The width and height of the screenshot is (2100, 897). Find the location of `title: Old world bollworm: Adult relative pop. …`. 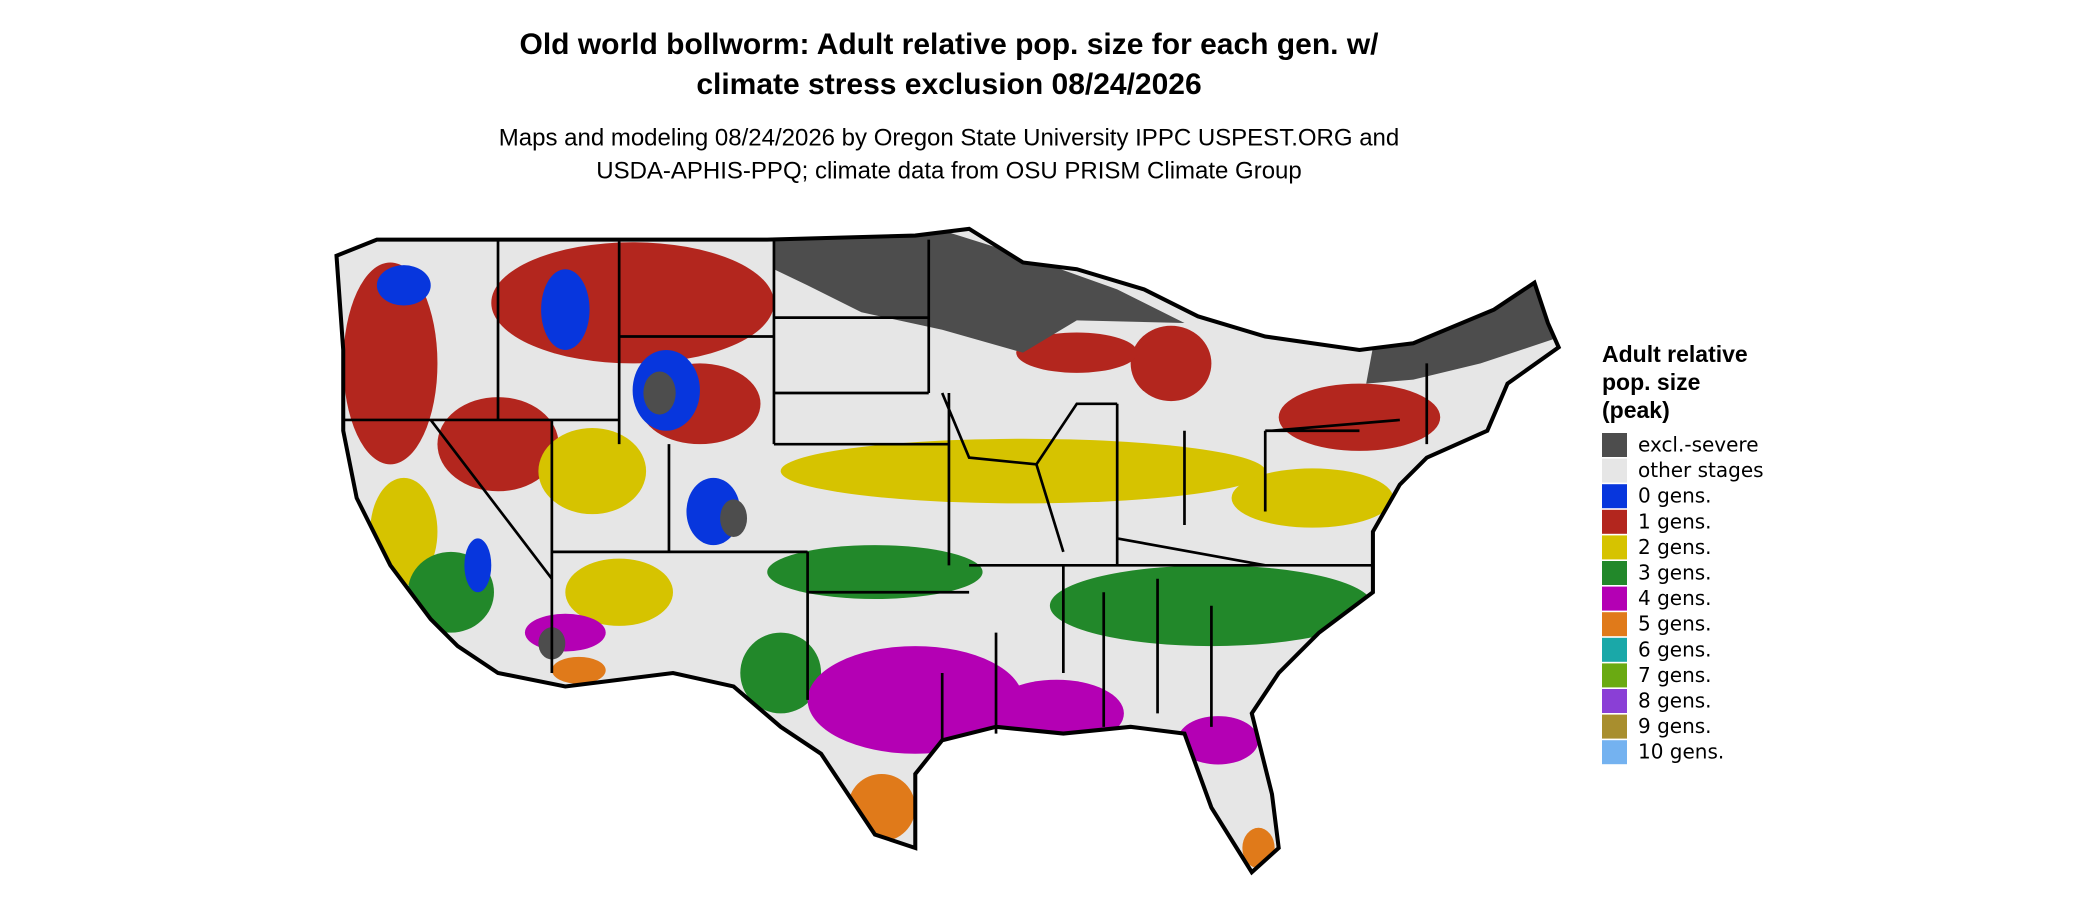

title: Old world bollworm: Adult relative pop. … is located at coordinates (950, 44).